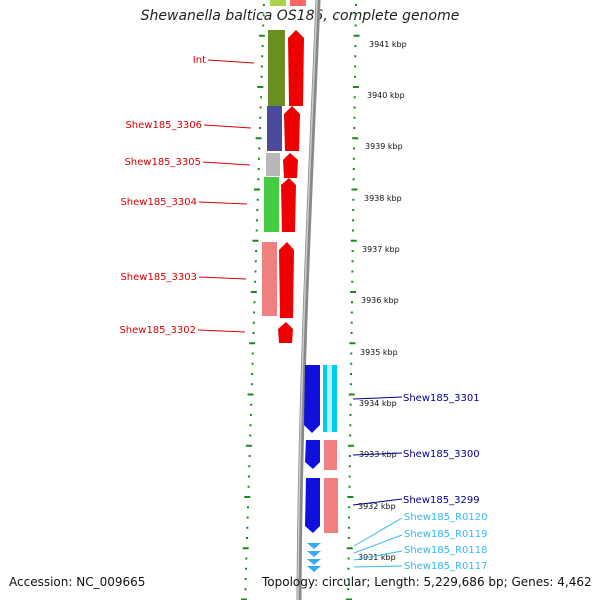 This screenshot has width=600, height=600. What do you see at coordinates (199, 60) in the screenshot?
I see `gene-label-int: Int` at bounding box center [199, 60].